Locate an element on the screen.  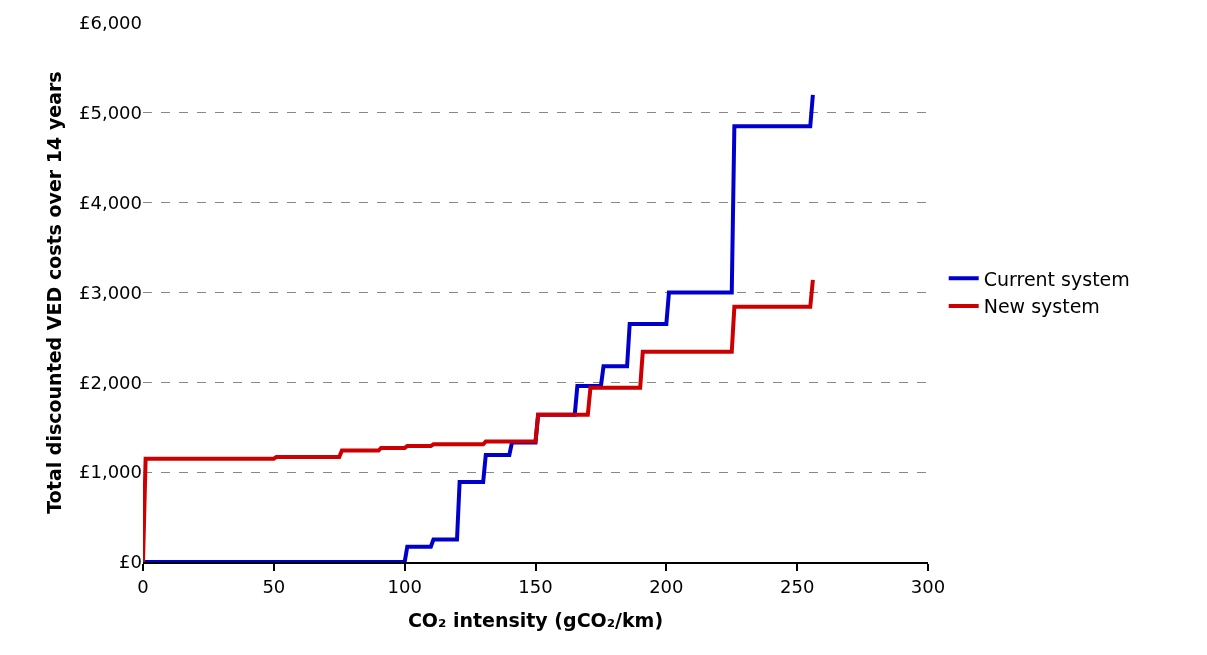
y-tick-label: £3,000 is located at coordinates (110, 292).